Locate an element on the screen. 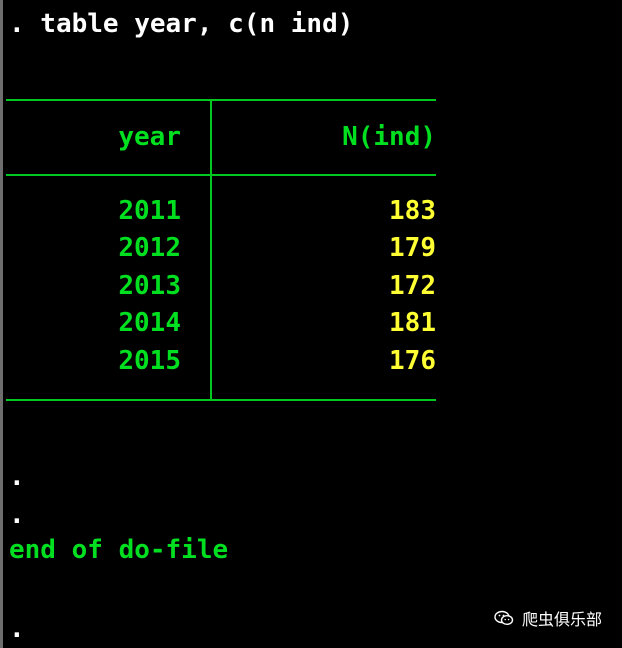 The image size is (622, 648). watermark: 爬虫俱乐部 is located at coordinates (548, 618).